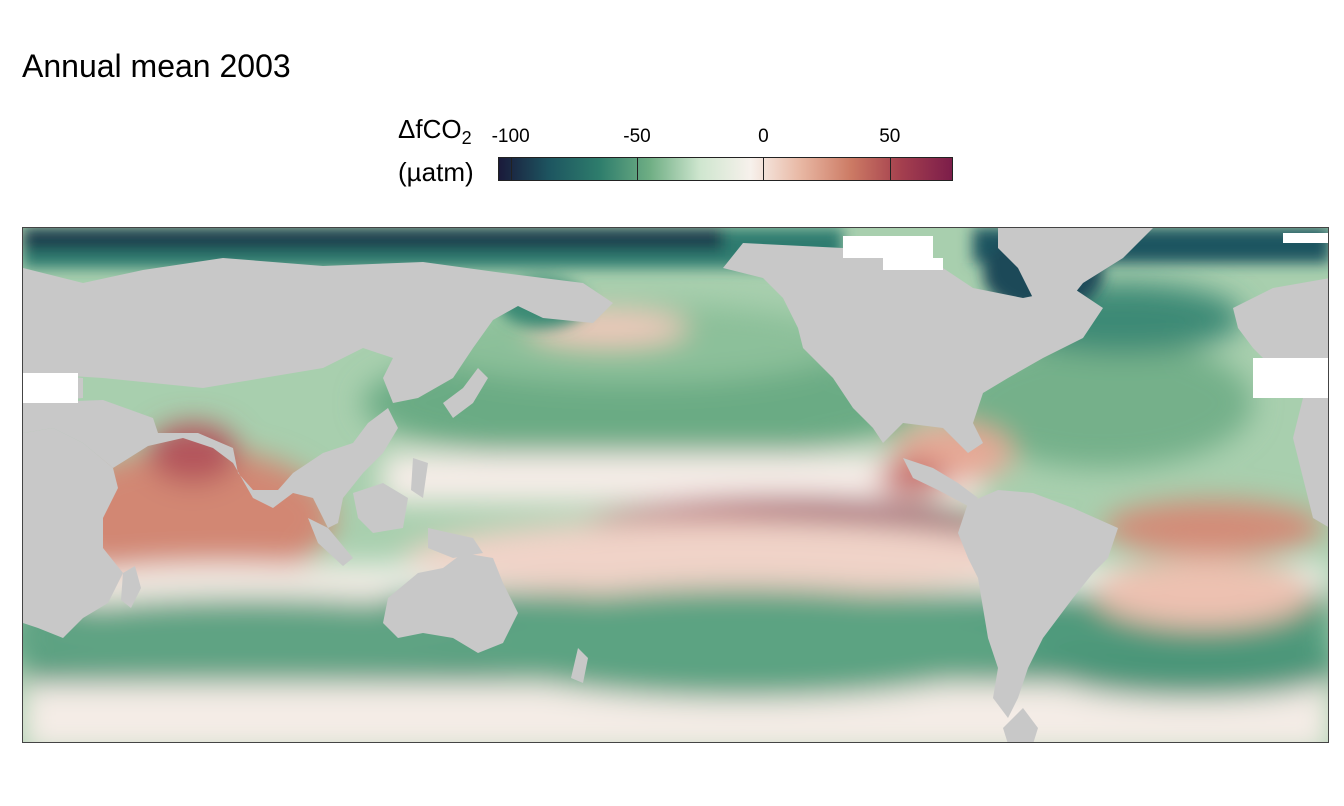 This screenshot has width=1344, height=806. Describe the element at coordinates (723, 558) in the screenshot. I see `tropical-pacific-pink` at that location.